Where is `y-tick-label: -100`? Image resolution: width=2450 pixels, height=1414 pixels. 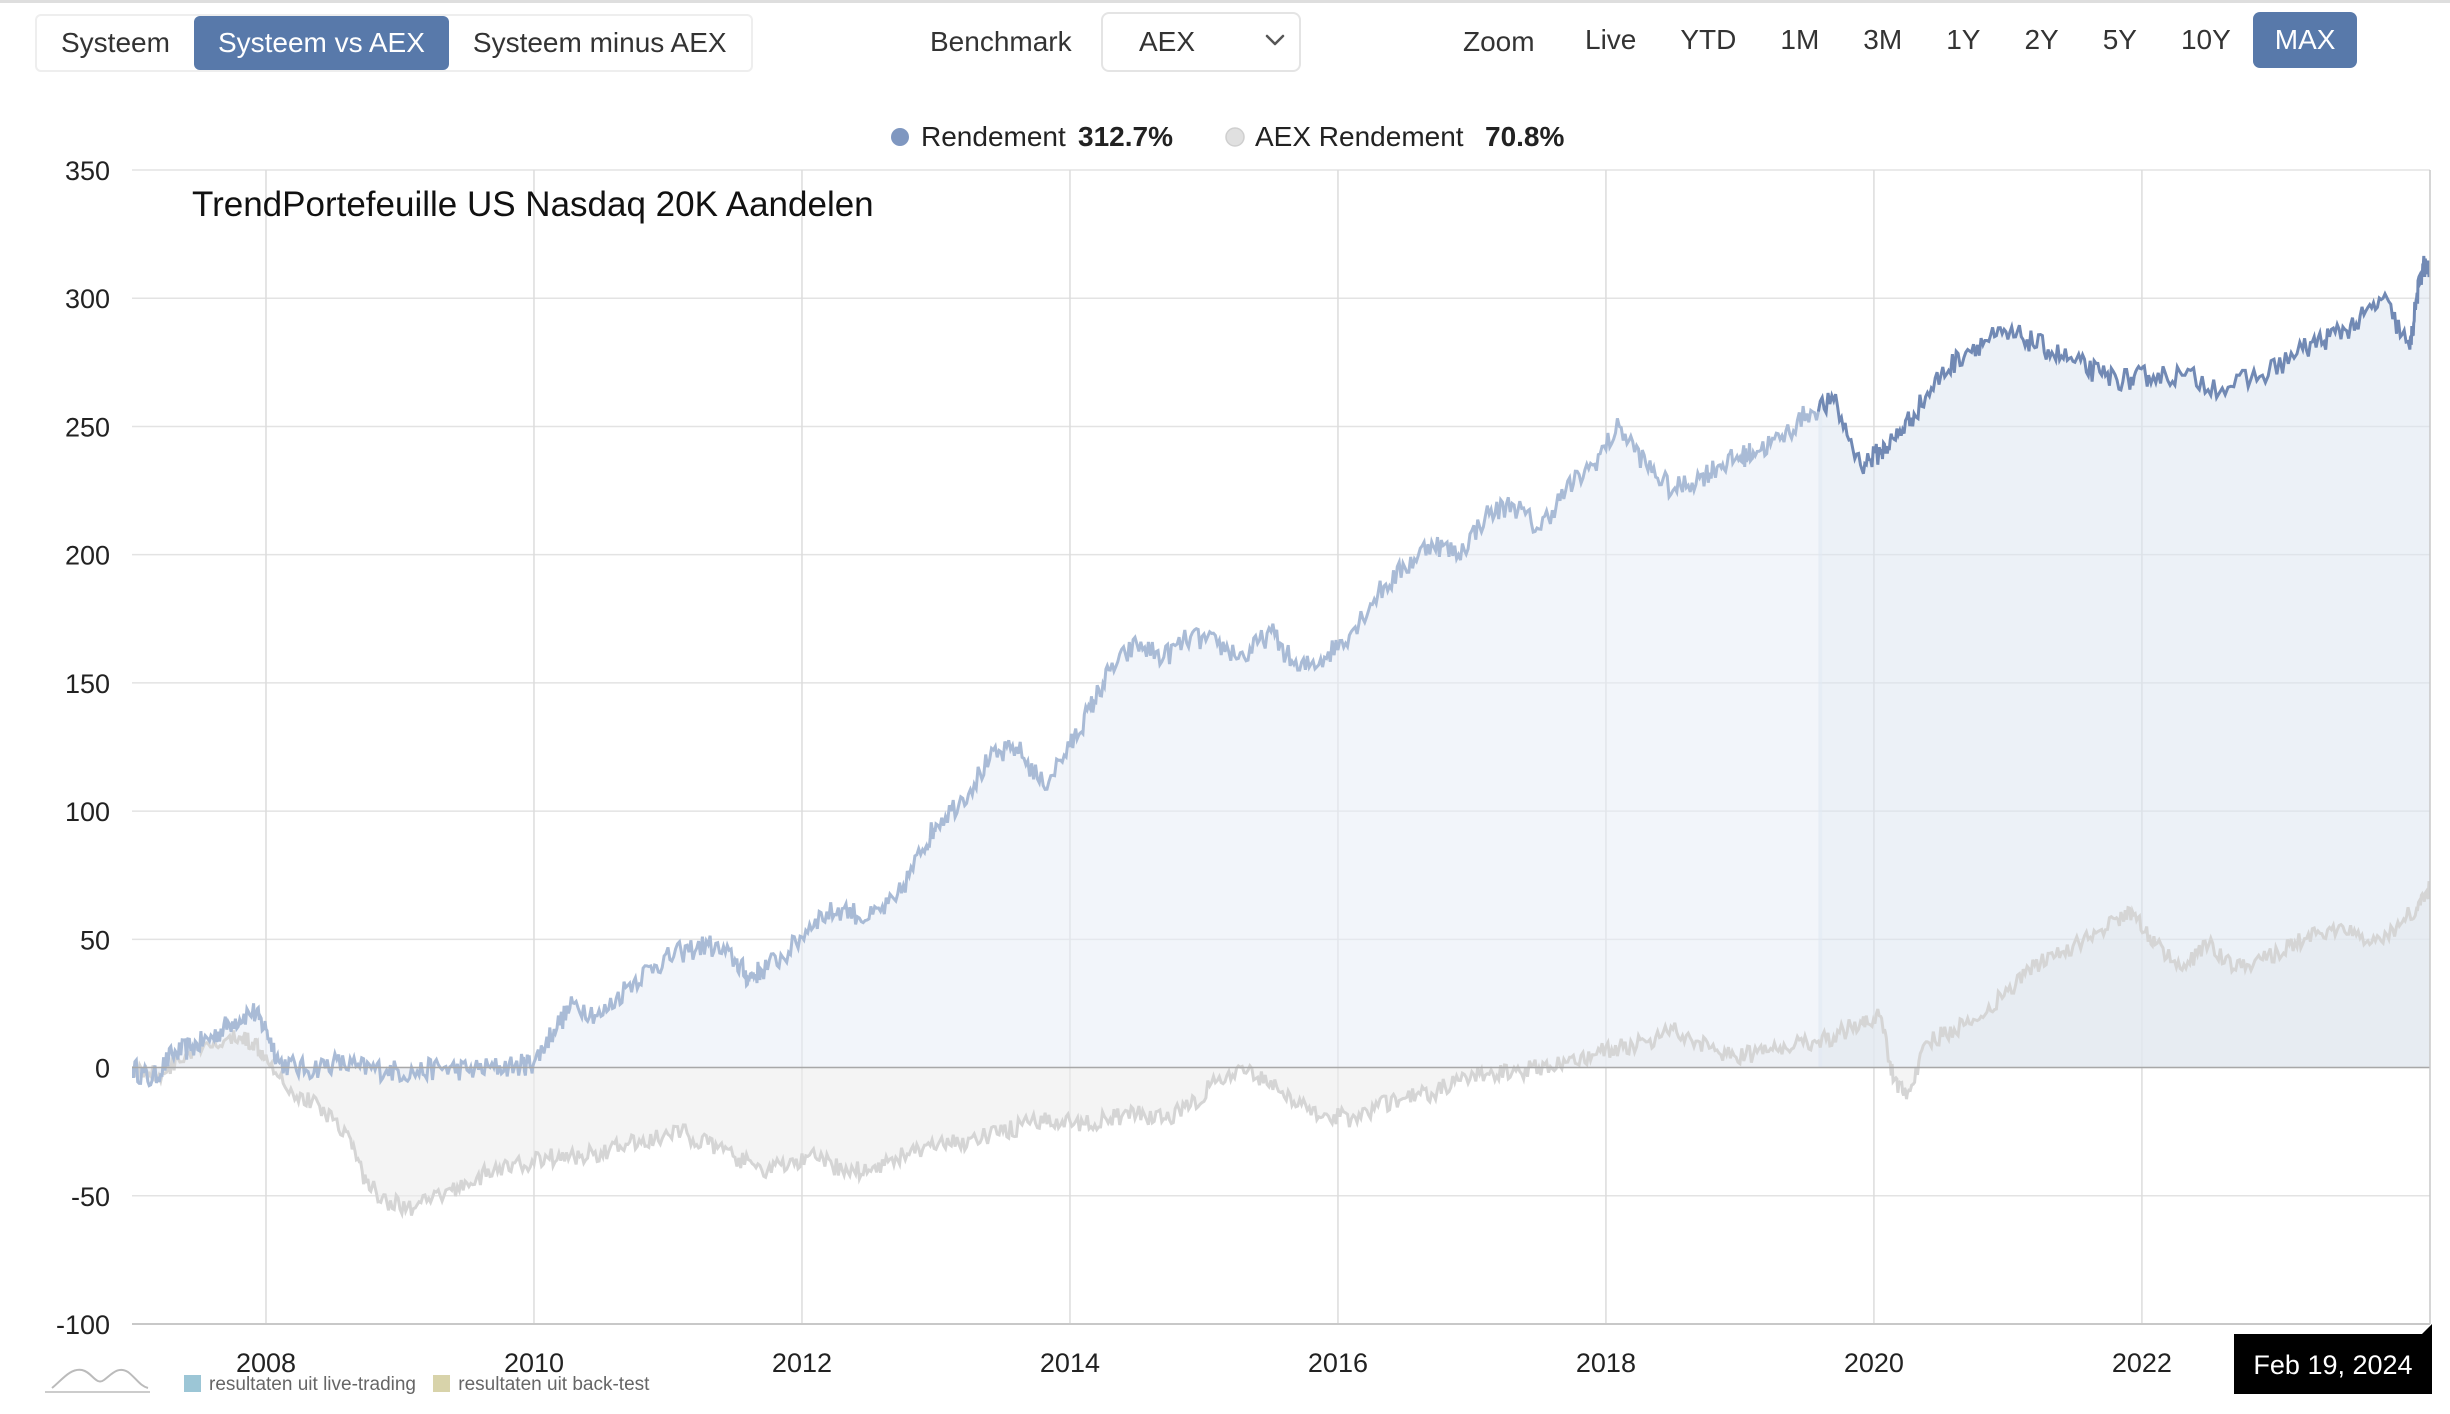 y-tick-label: -100 is located at coordinates (83, 1325).